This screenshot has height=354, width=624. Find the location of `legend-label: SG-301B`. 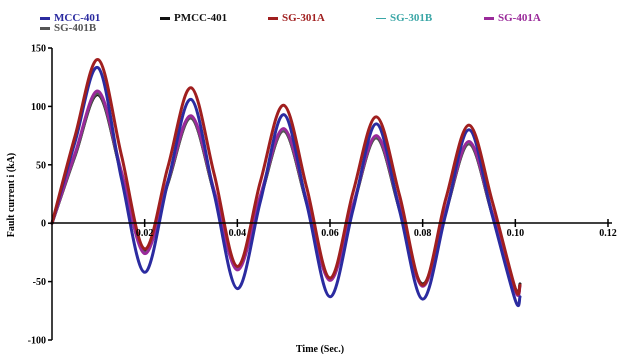

legend-label: SG-301B is located at coordinates (411, 18).